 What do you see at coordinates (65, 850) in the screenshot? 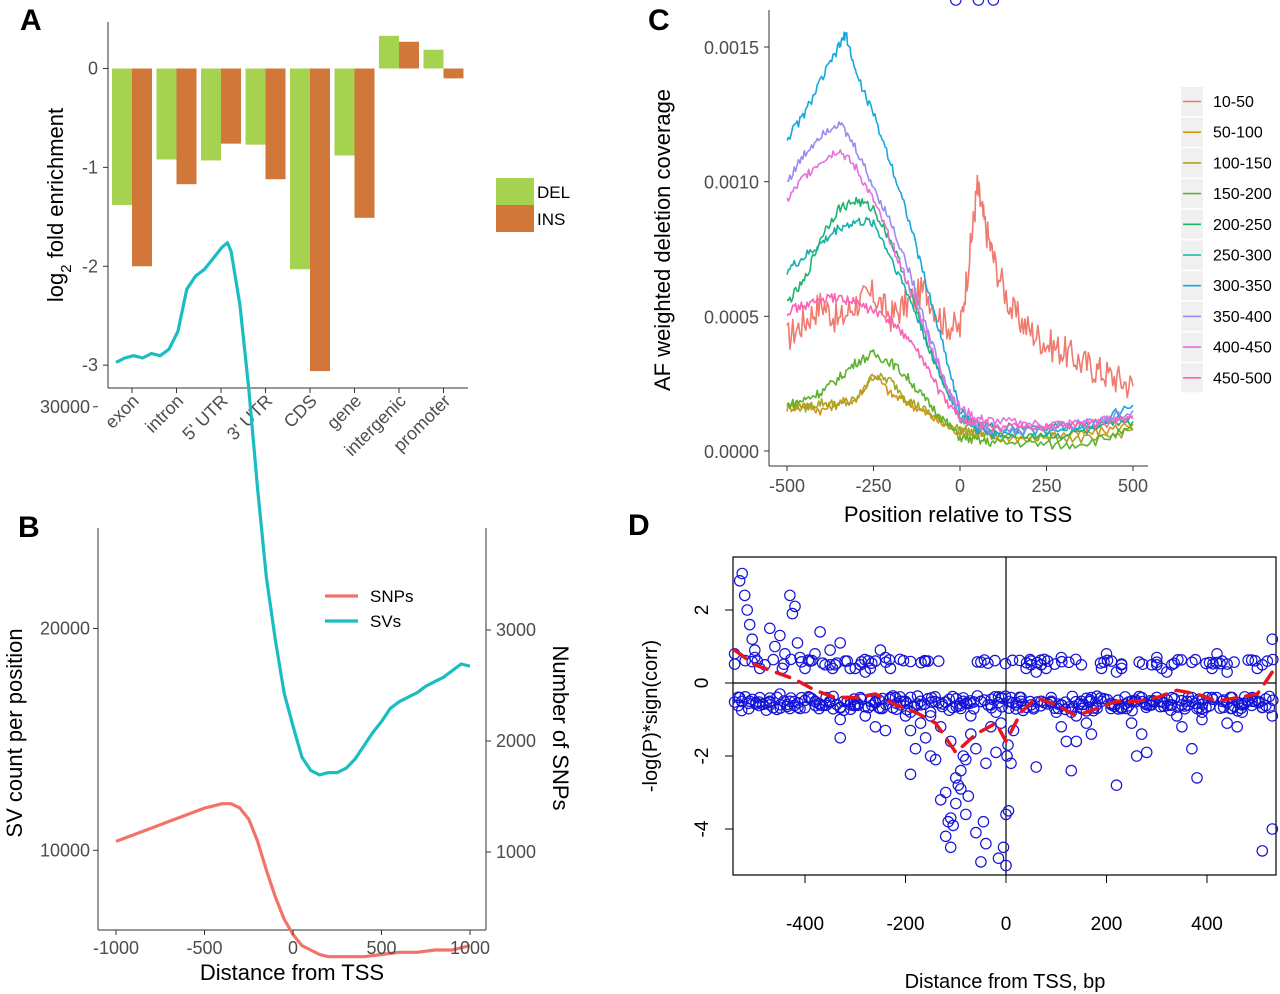
I see `panel-b-y-tick-label: 10000` at bounding box center [65, 850].